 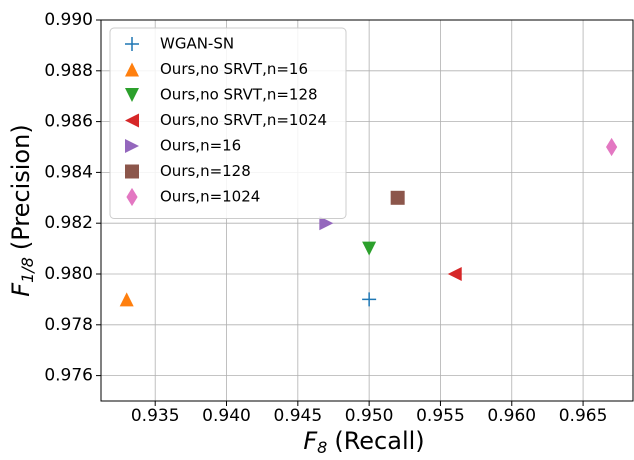 I want to click on x-tick-label: 0.955, so click(x=440, y=416).